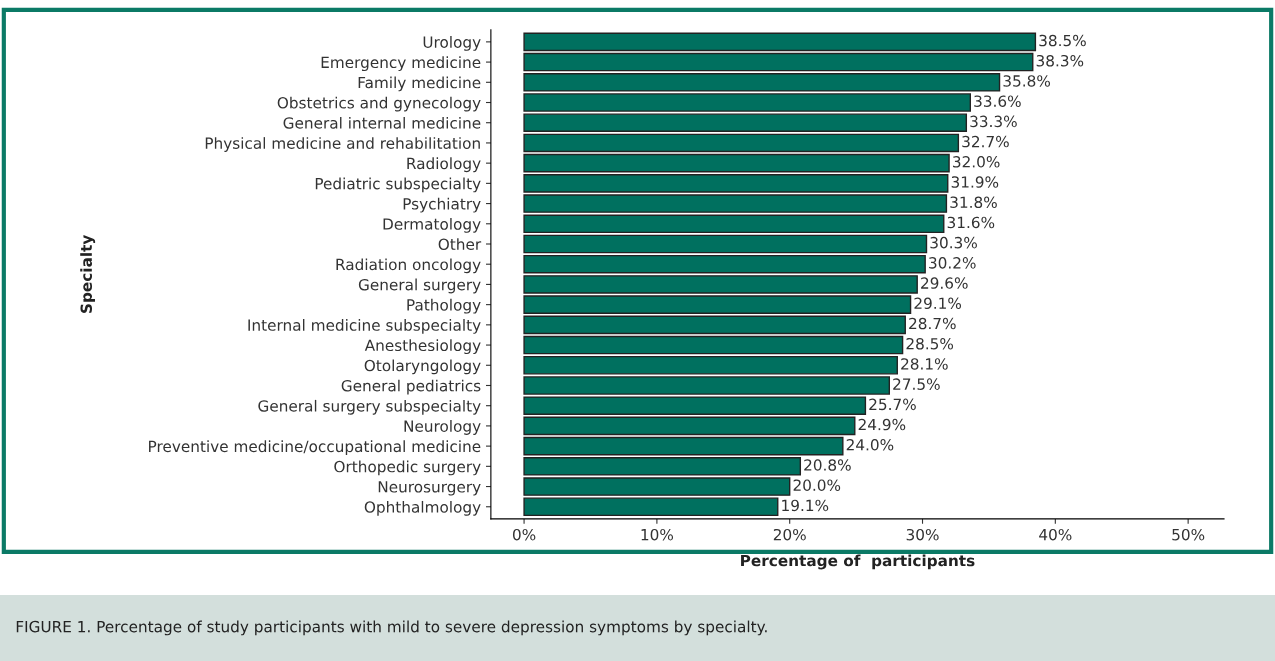  What do you see at coordinates (407, 468) in the screenshot?
I see `y-tick-label: Orthopedic surgery` at bounding box center [407, 468].